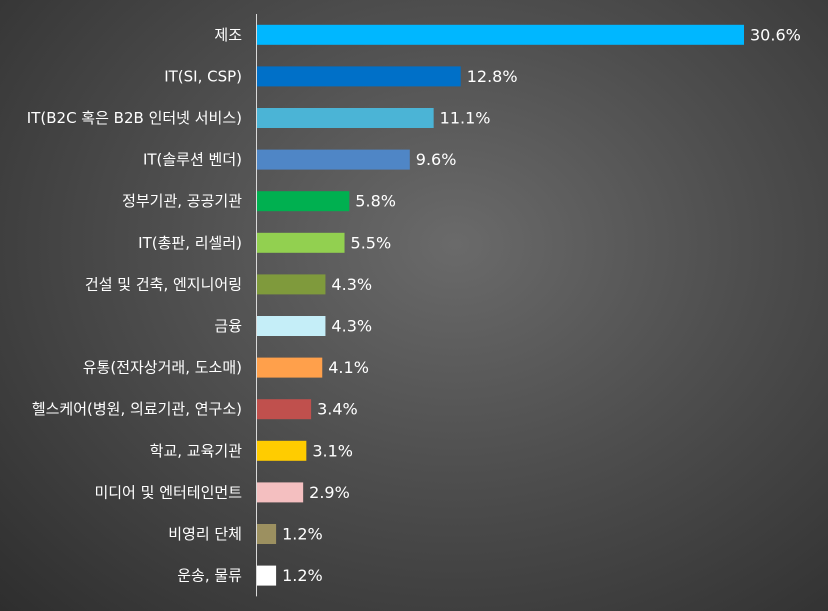 Image resolution: width=828 pixels, height=611 pixels. Describe the element at coordinates (492, 76) in the screenshot. I see `value-label-1: 12.8%` at that location.